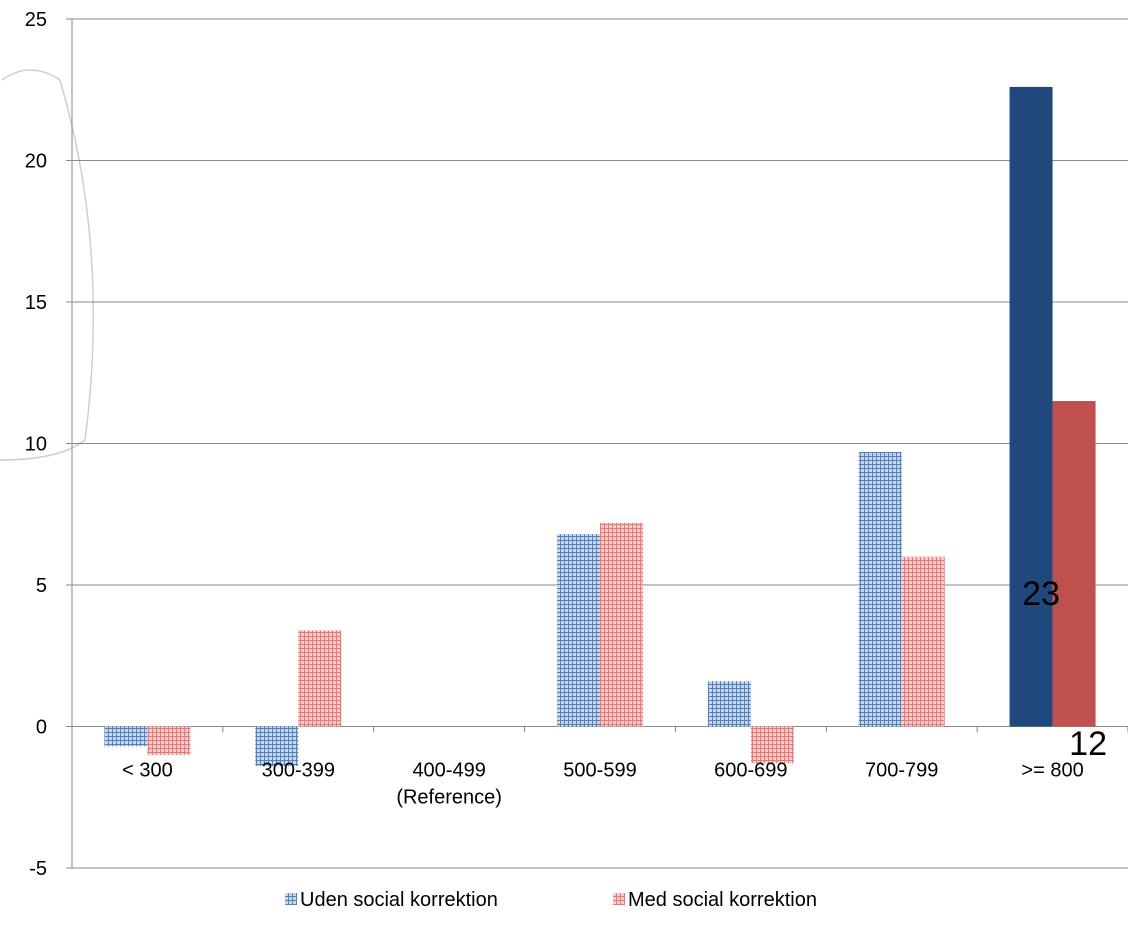 This screenshot has width=1128, height=938. I want to click on y-tick-label: 15, so click(36, 303).